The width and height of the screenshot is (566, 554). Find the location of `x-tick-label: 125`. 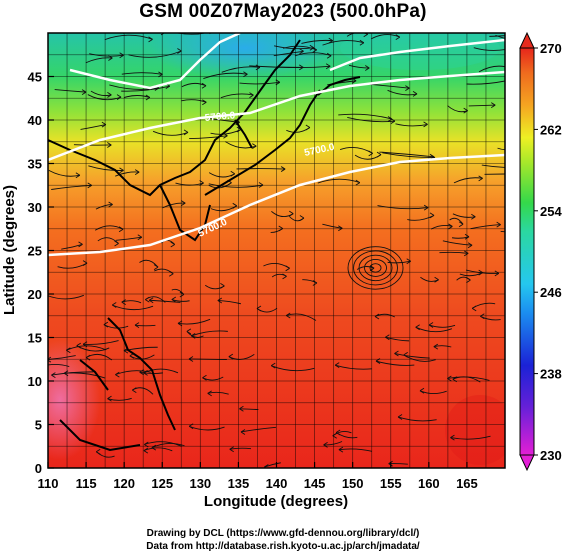

x-tick-label: 125 is located at coordinates (162, 483).